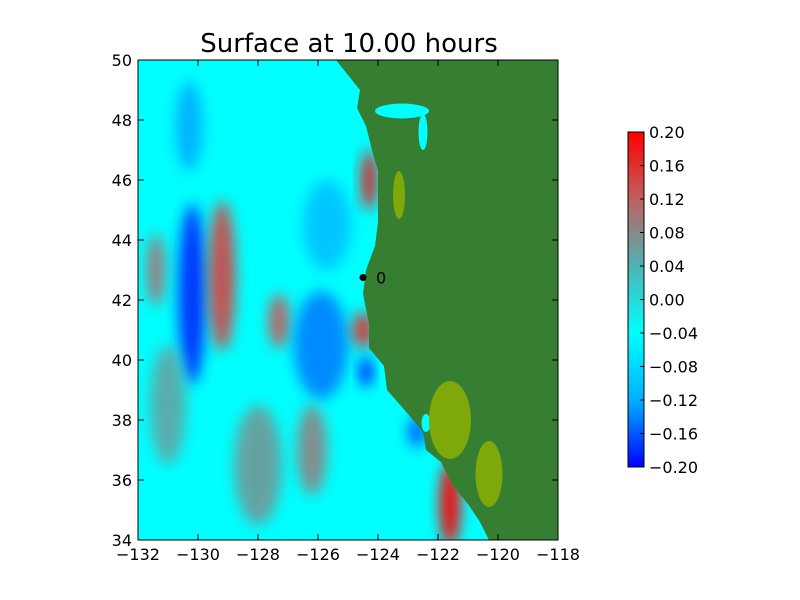 The height and width of the screenshot is (600, 800). What do you see at coordinates (667, 199) in the screenshot?
I see `colorbar-tick-label: 0.12` at bounding box center [667, 199].